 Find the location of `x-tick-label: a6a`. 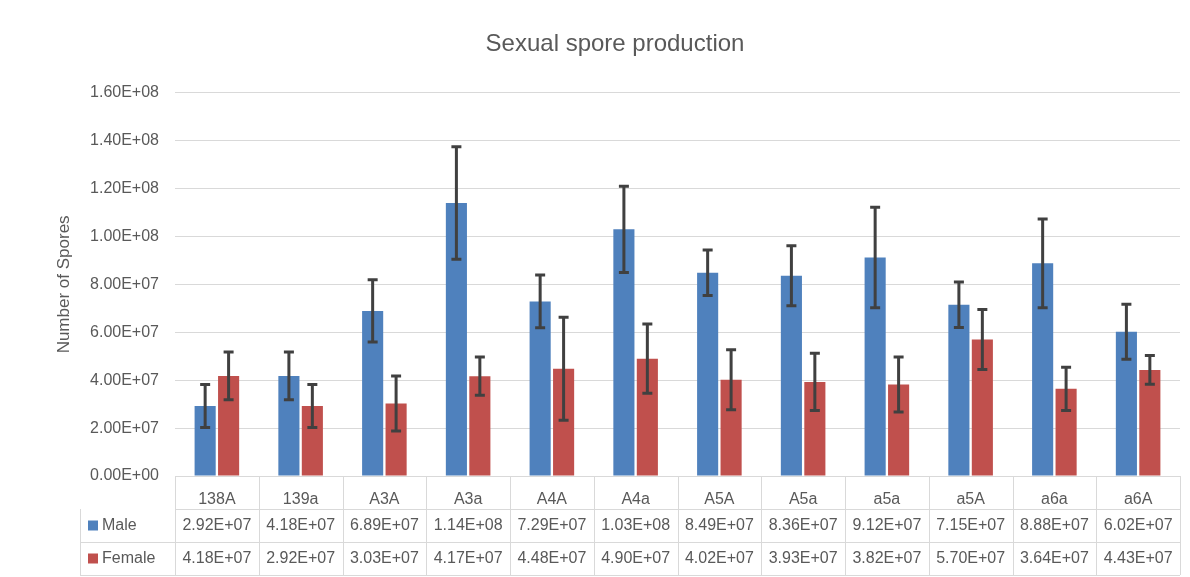

x-tick-label: a6a is located at coordinates (1054, 499).